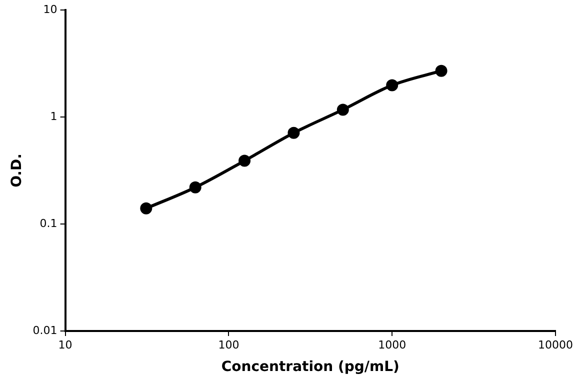 The width and height of the screenshot is (576, 385). What do you see at coordinates (65, 345) in the screenshot?
I see `x-tick-label: 10` at bounding box center [65, 345].